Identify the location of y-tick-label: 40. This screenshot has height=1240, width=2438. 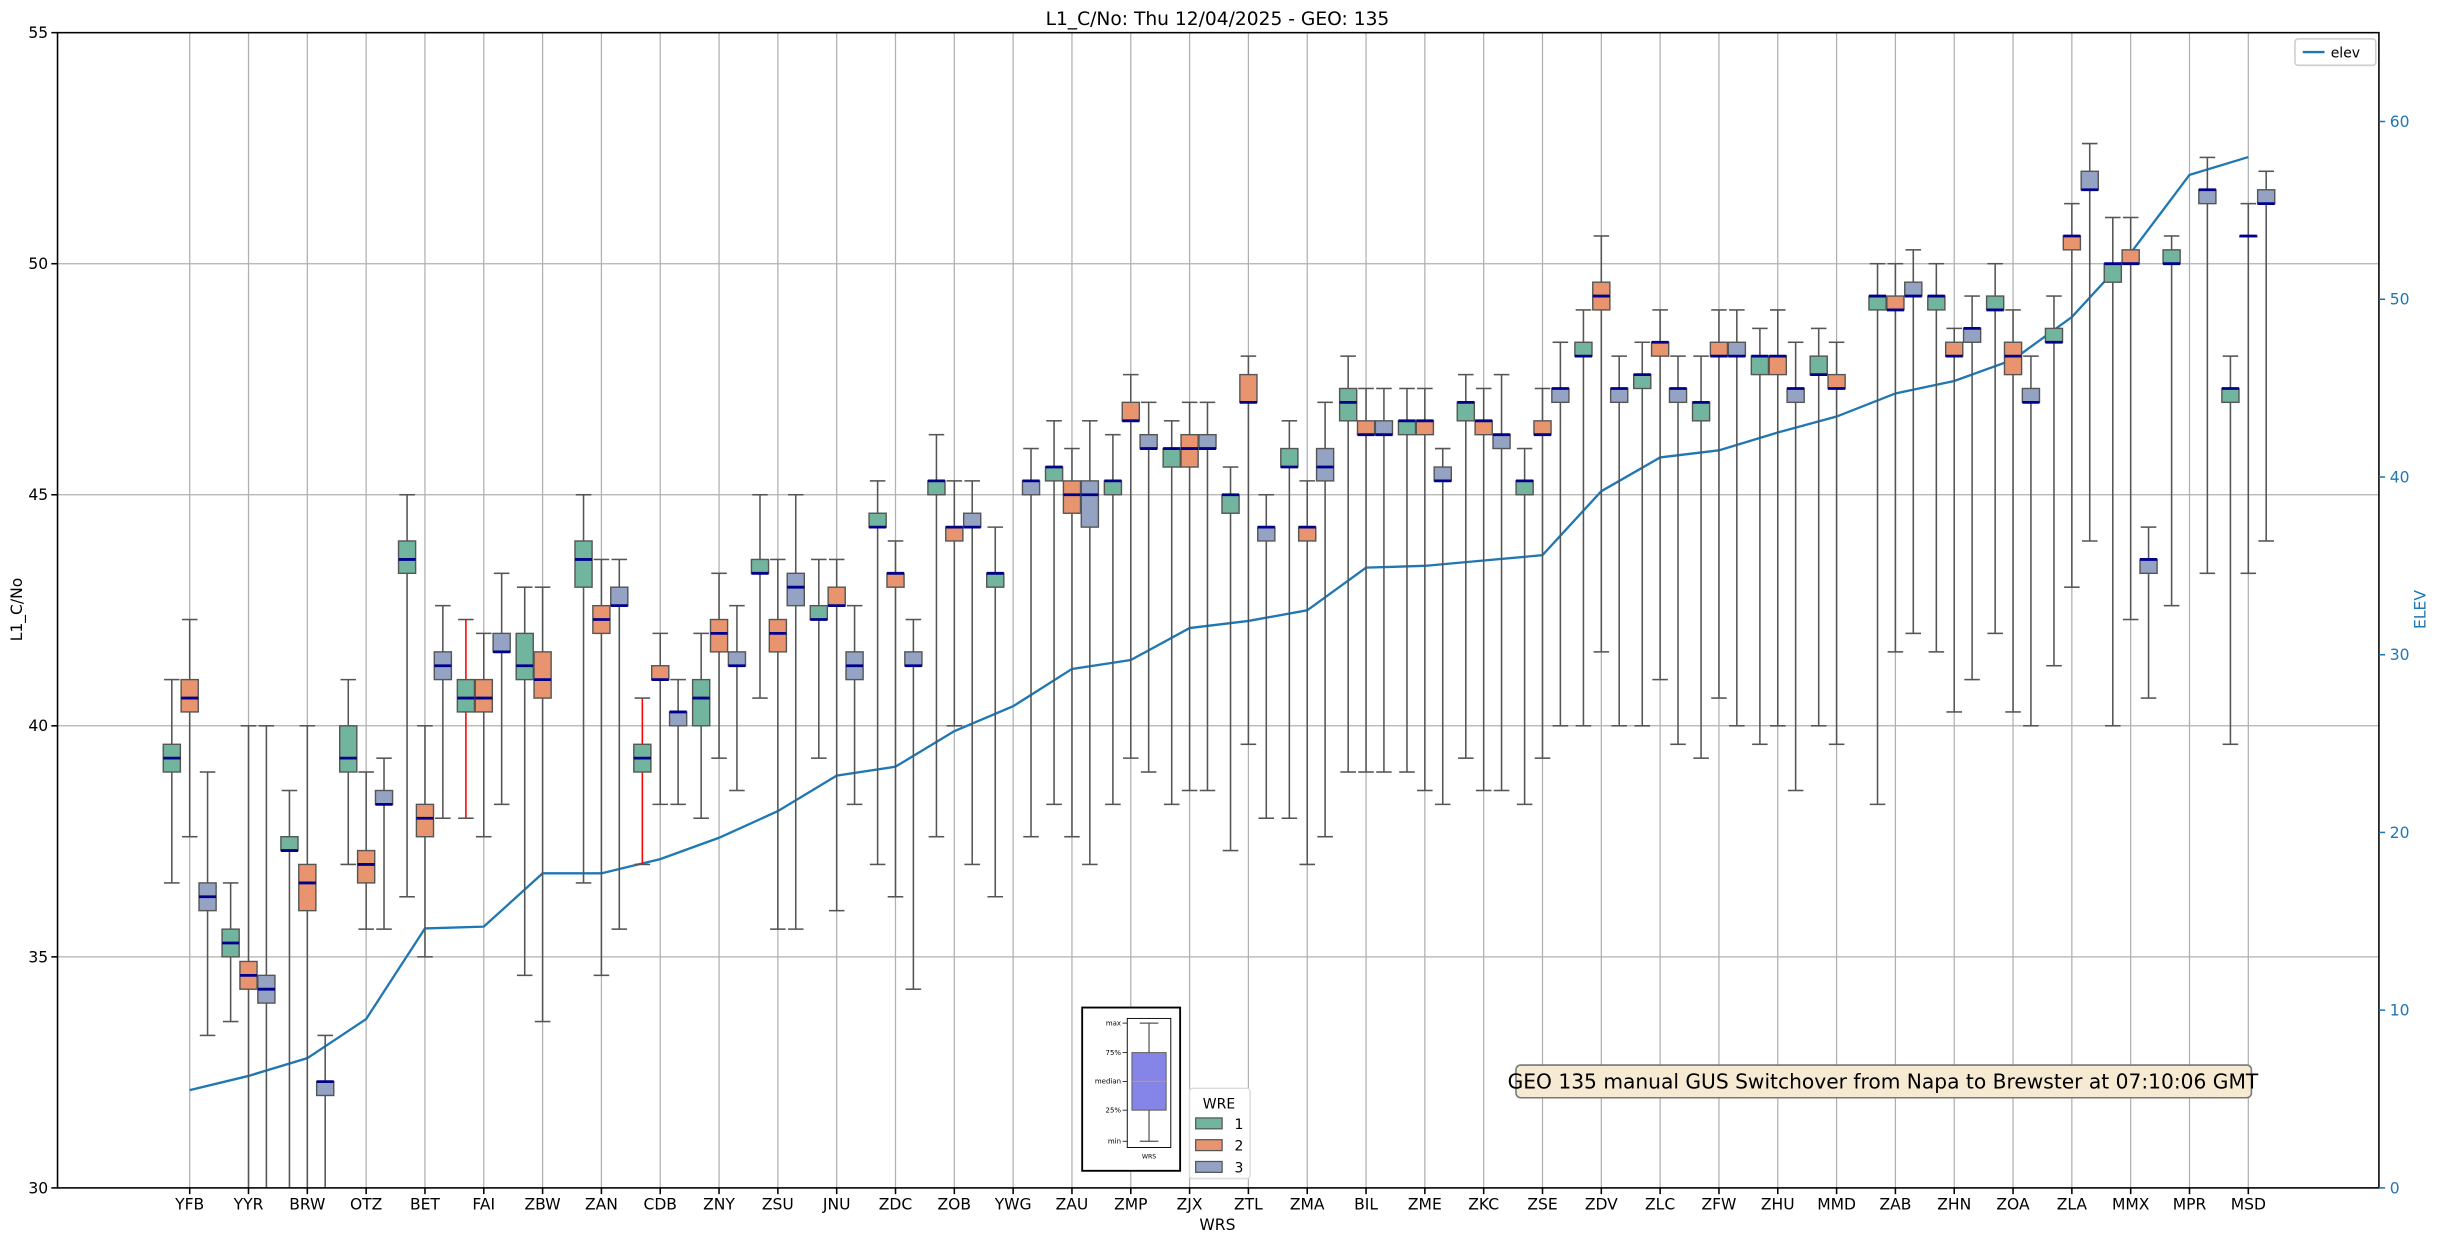
(38, 726).